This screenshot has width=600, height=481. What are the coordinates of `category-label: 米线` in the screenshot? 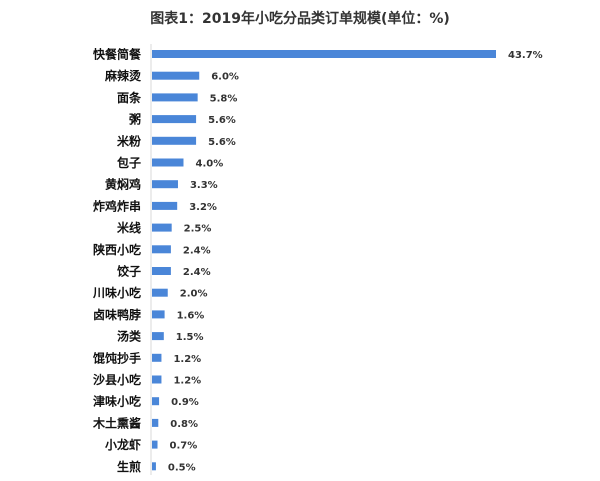 It's located at (129, 227).